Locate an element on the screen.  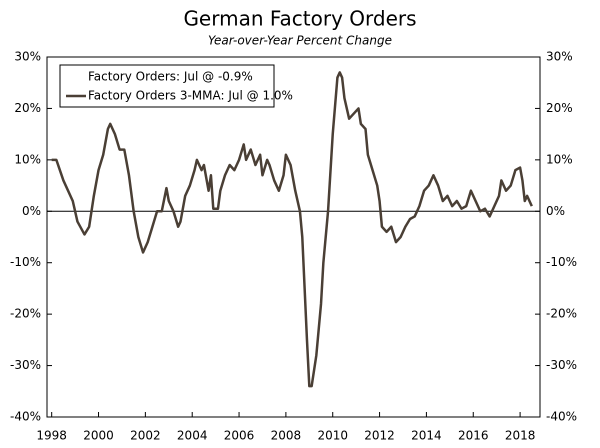
y-tick-label: -10% is located at coordinates (25, 262).